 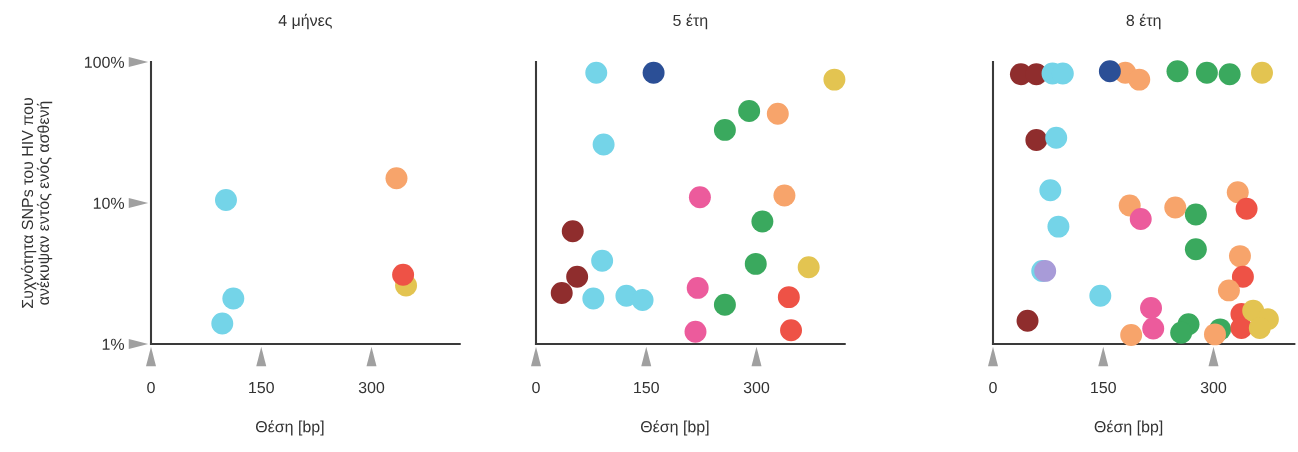 What do you see at coordinates (305, 21) in the screenshot?
I see `chart-title: 4 μήνες` at bounding box center [305, 21].